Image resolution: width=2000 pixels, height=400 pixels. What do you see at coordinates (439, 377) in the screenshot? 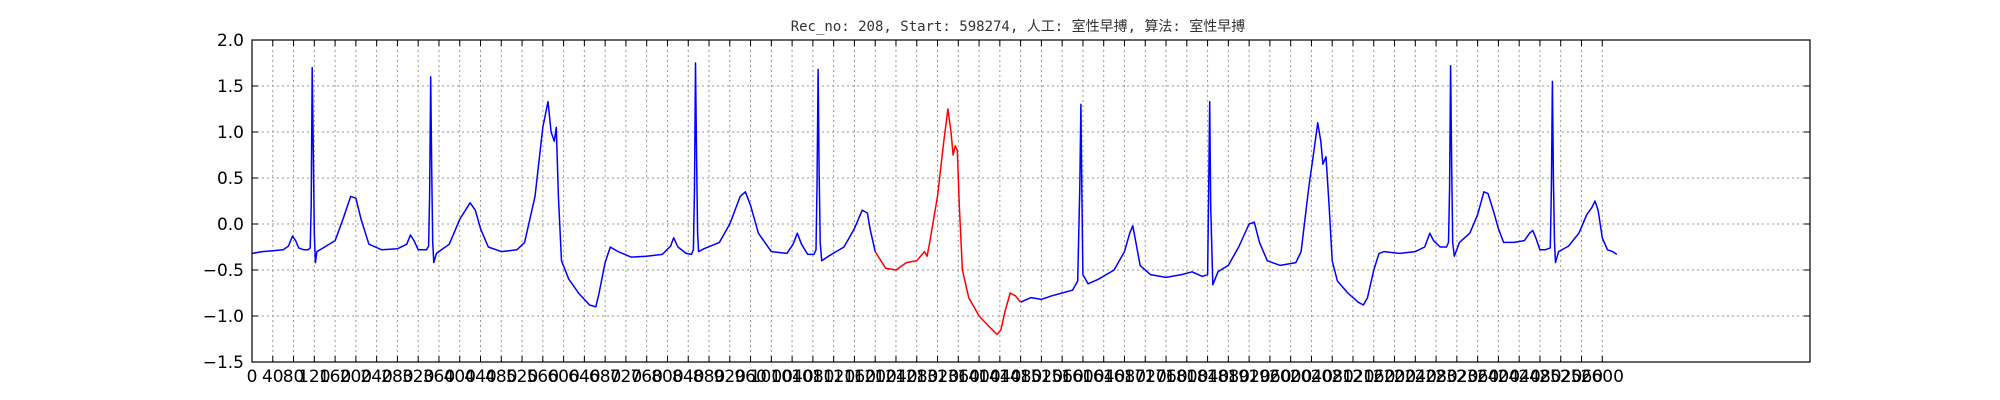
I see `x-tick-label: 360` at bounding box center [439, 377].